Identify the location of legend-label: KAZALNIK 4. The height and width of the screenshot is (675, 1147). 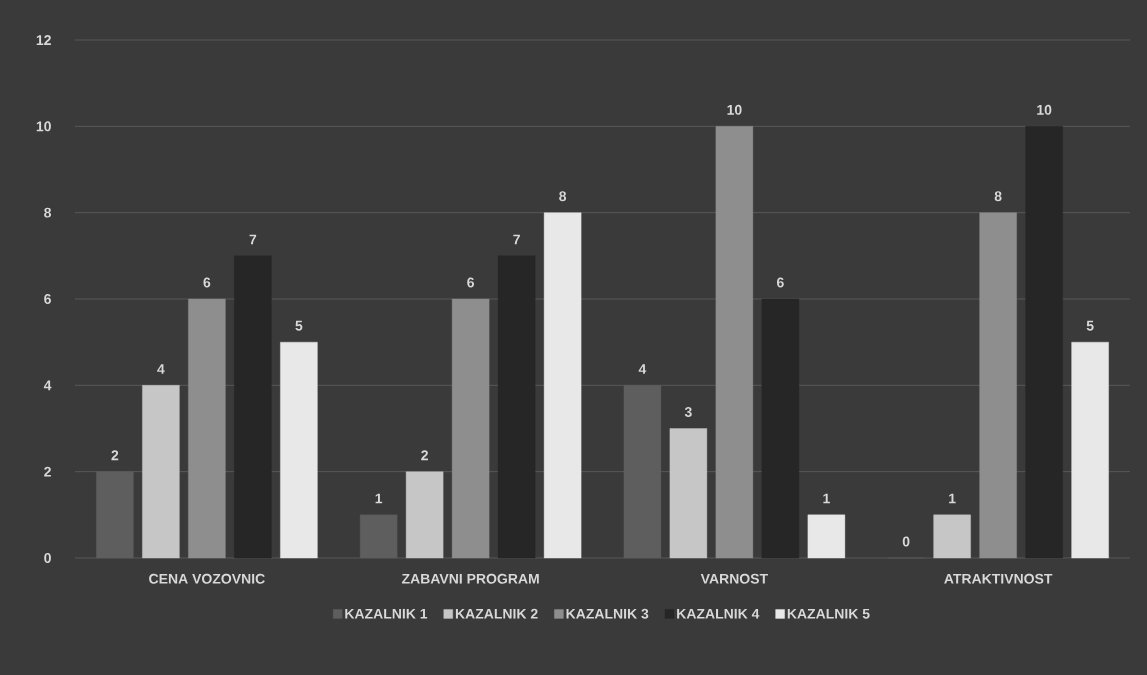
(718, 613).